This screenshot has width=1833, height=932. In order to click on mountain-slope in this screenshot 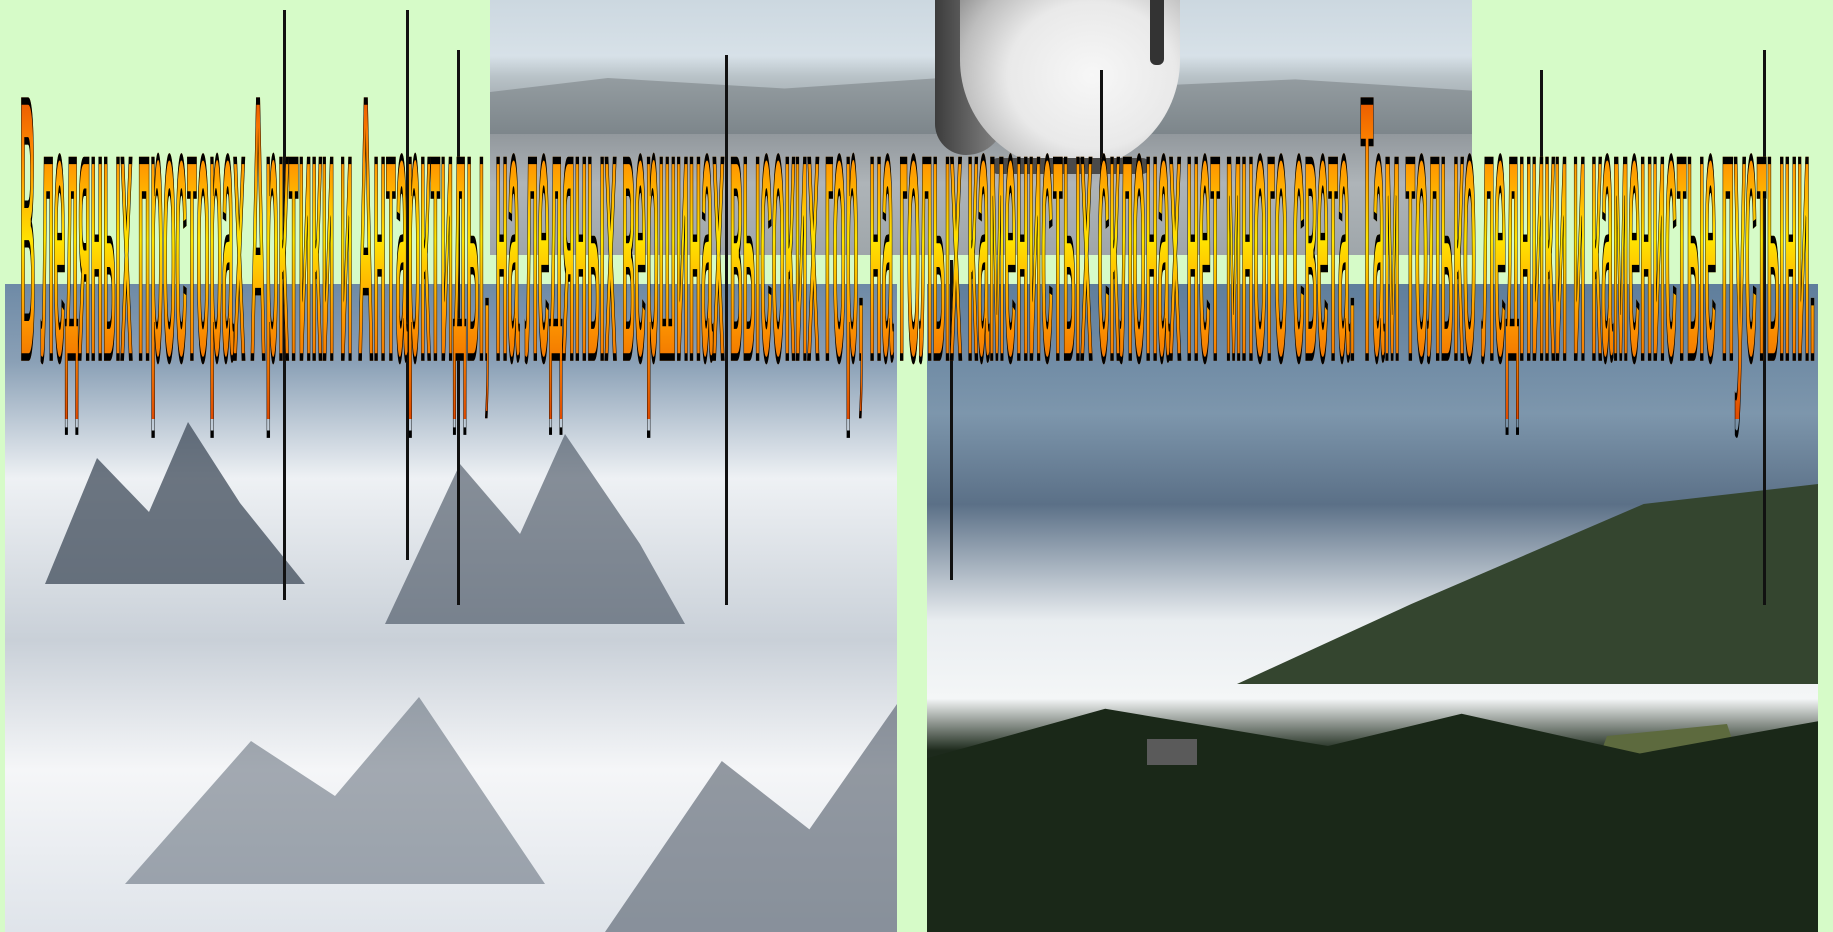, I will do `click(1527, 584)`.